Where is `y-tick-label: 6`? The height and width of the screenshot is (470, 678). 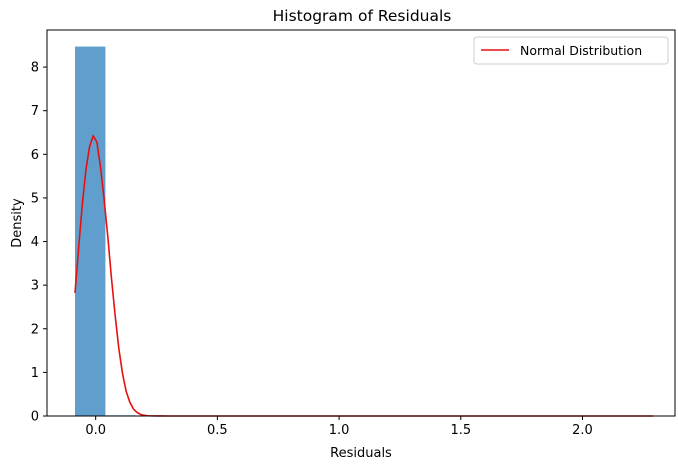 y-tick-label: 6 is located at coordinates (35, 155).